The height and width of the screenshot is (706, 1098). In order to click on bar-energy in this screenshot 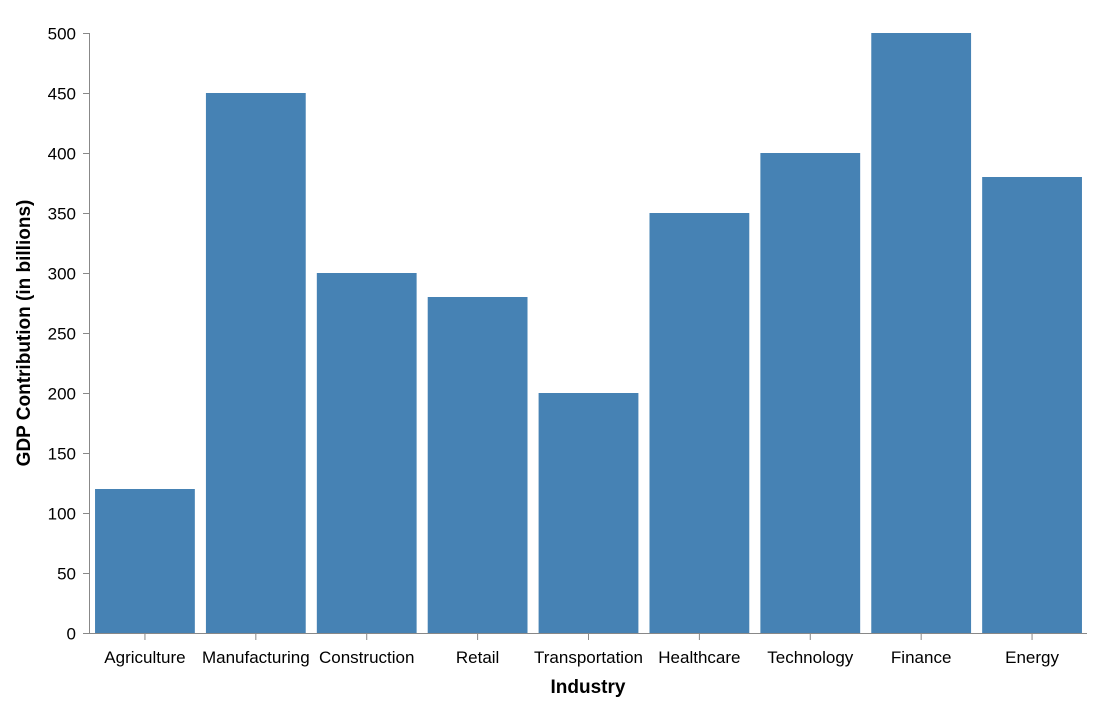, I will do `click(1032, 405)`.